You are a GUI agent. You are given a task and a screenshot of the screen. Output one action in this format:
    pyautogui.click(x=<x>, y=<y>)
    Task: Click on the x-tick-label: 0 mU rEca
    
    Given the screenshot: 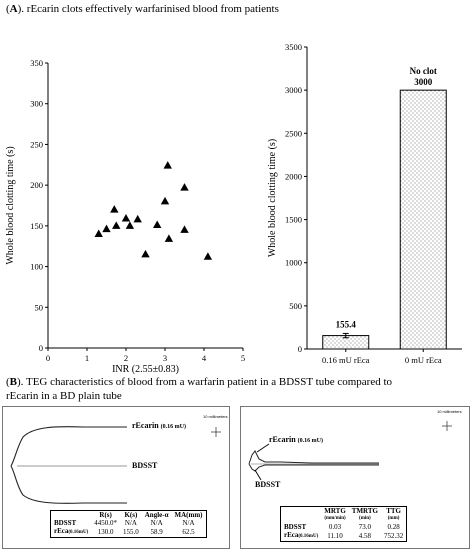 What is the action you would take?
    pyautogui.click(x=423, y=360)
    